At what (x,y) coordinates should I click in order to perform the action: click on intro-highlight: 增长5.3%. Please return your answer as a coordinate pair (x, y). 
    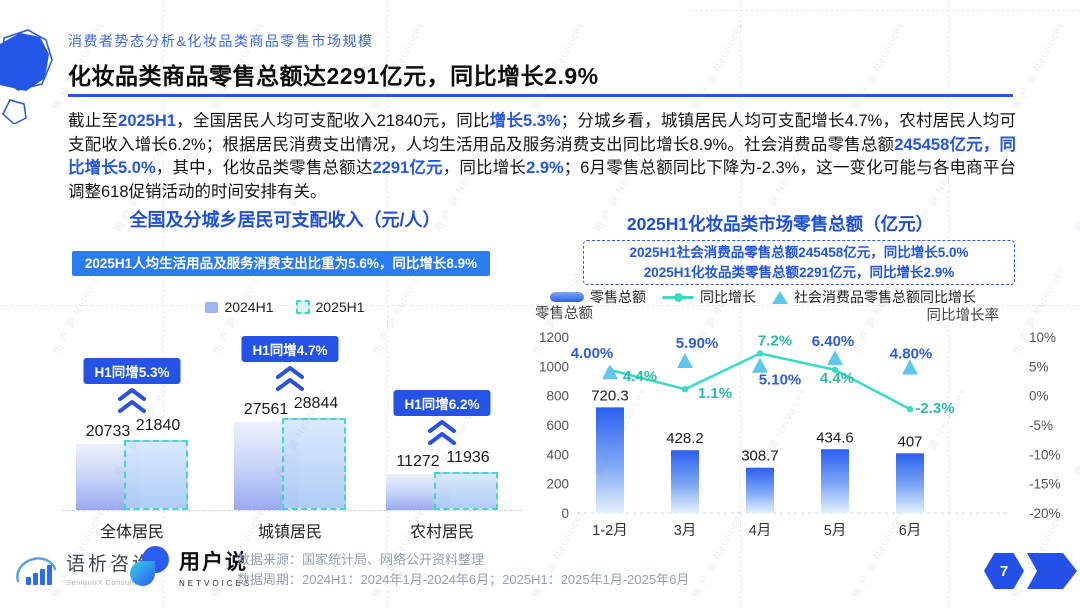
    Looking at the image, I should click on (525, 121).